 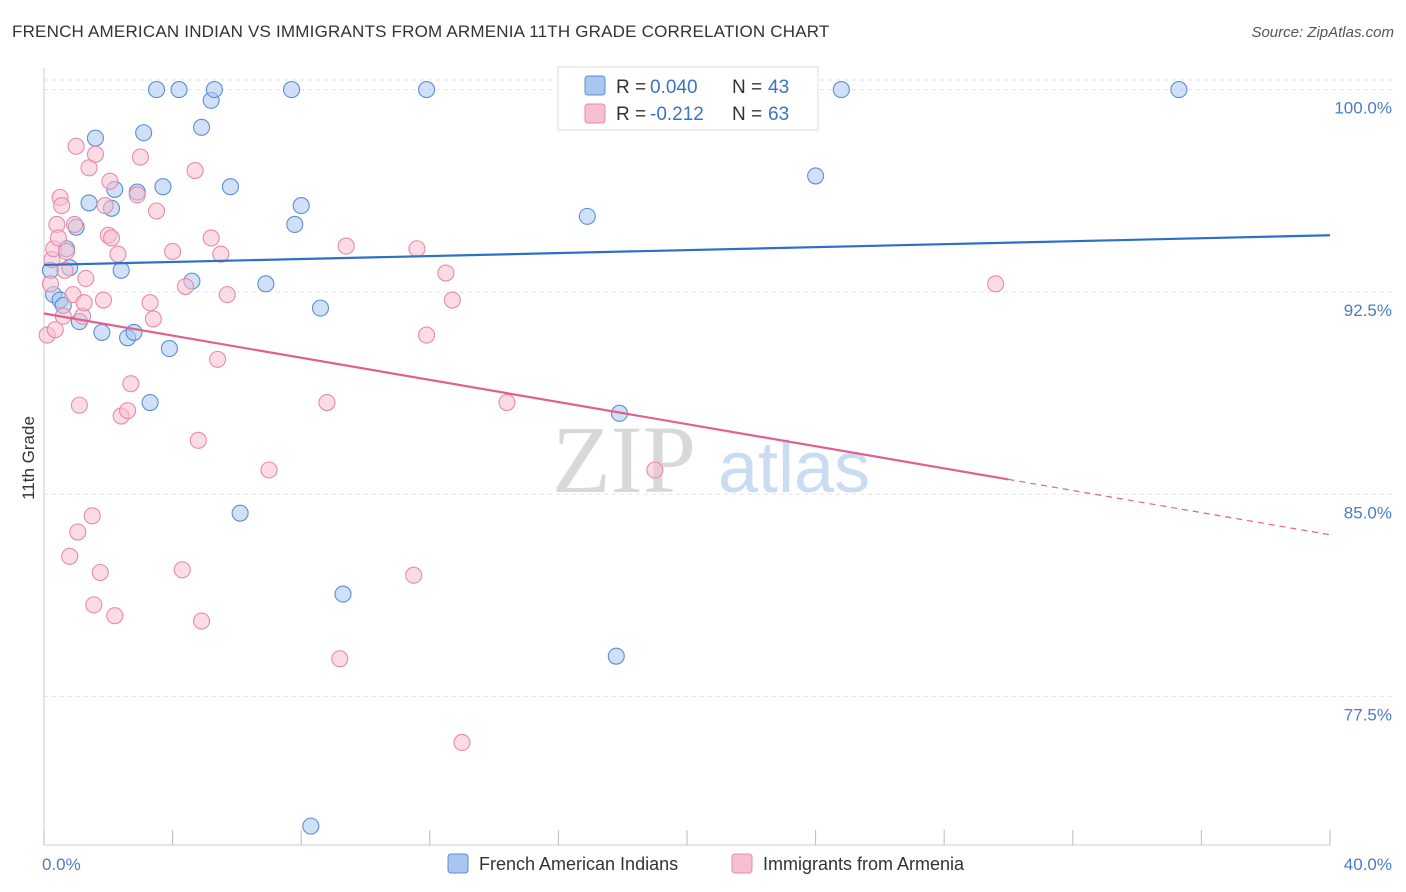 I want to click on stats-legend-r-value-1: 0.040, so click(x=674, y=87).